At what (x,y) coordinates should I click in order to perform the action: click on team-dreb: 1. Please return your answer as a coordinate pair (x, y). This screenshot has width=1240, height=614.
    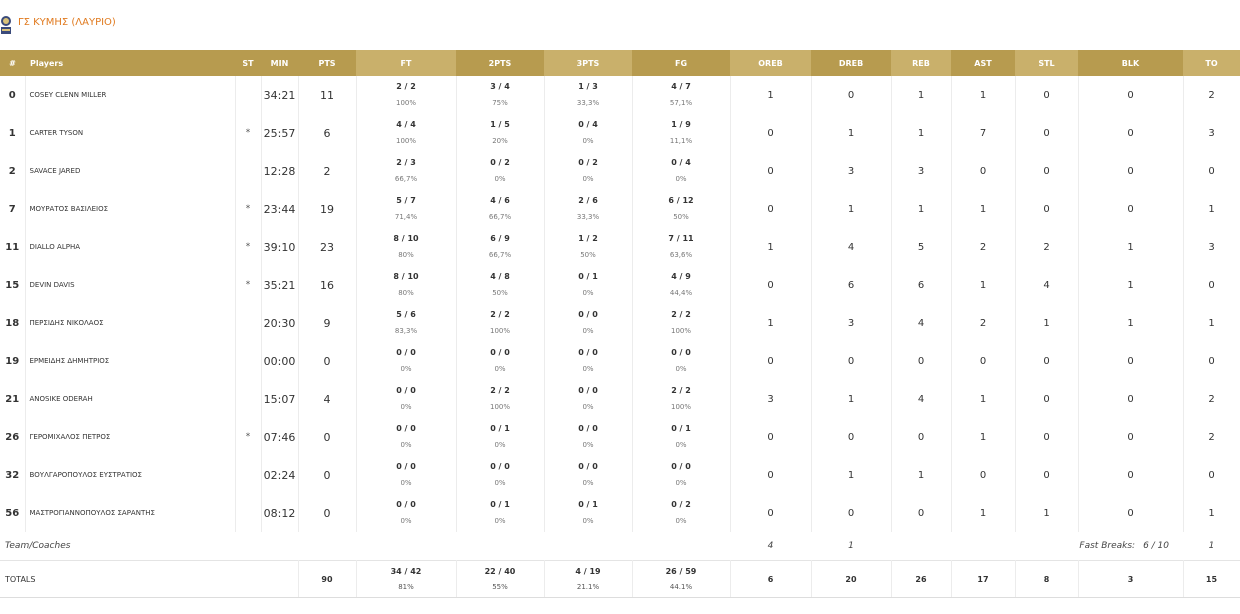
    Looking at the image, I should click on (851, 546).